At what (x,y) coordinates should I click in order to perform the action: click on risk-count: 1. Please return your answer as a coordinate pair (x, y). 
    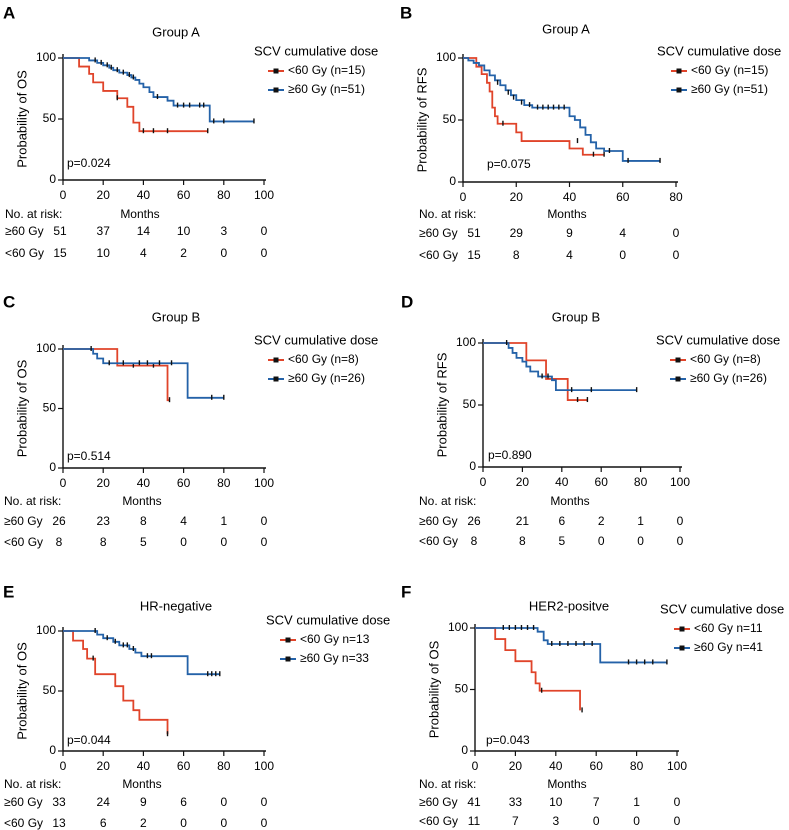
    Looking at the image, I should click on (636, 802).